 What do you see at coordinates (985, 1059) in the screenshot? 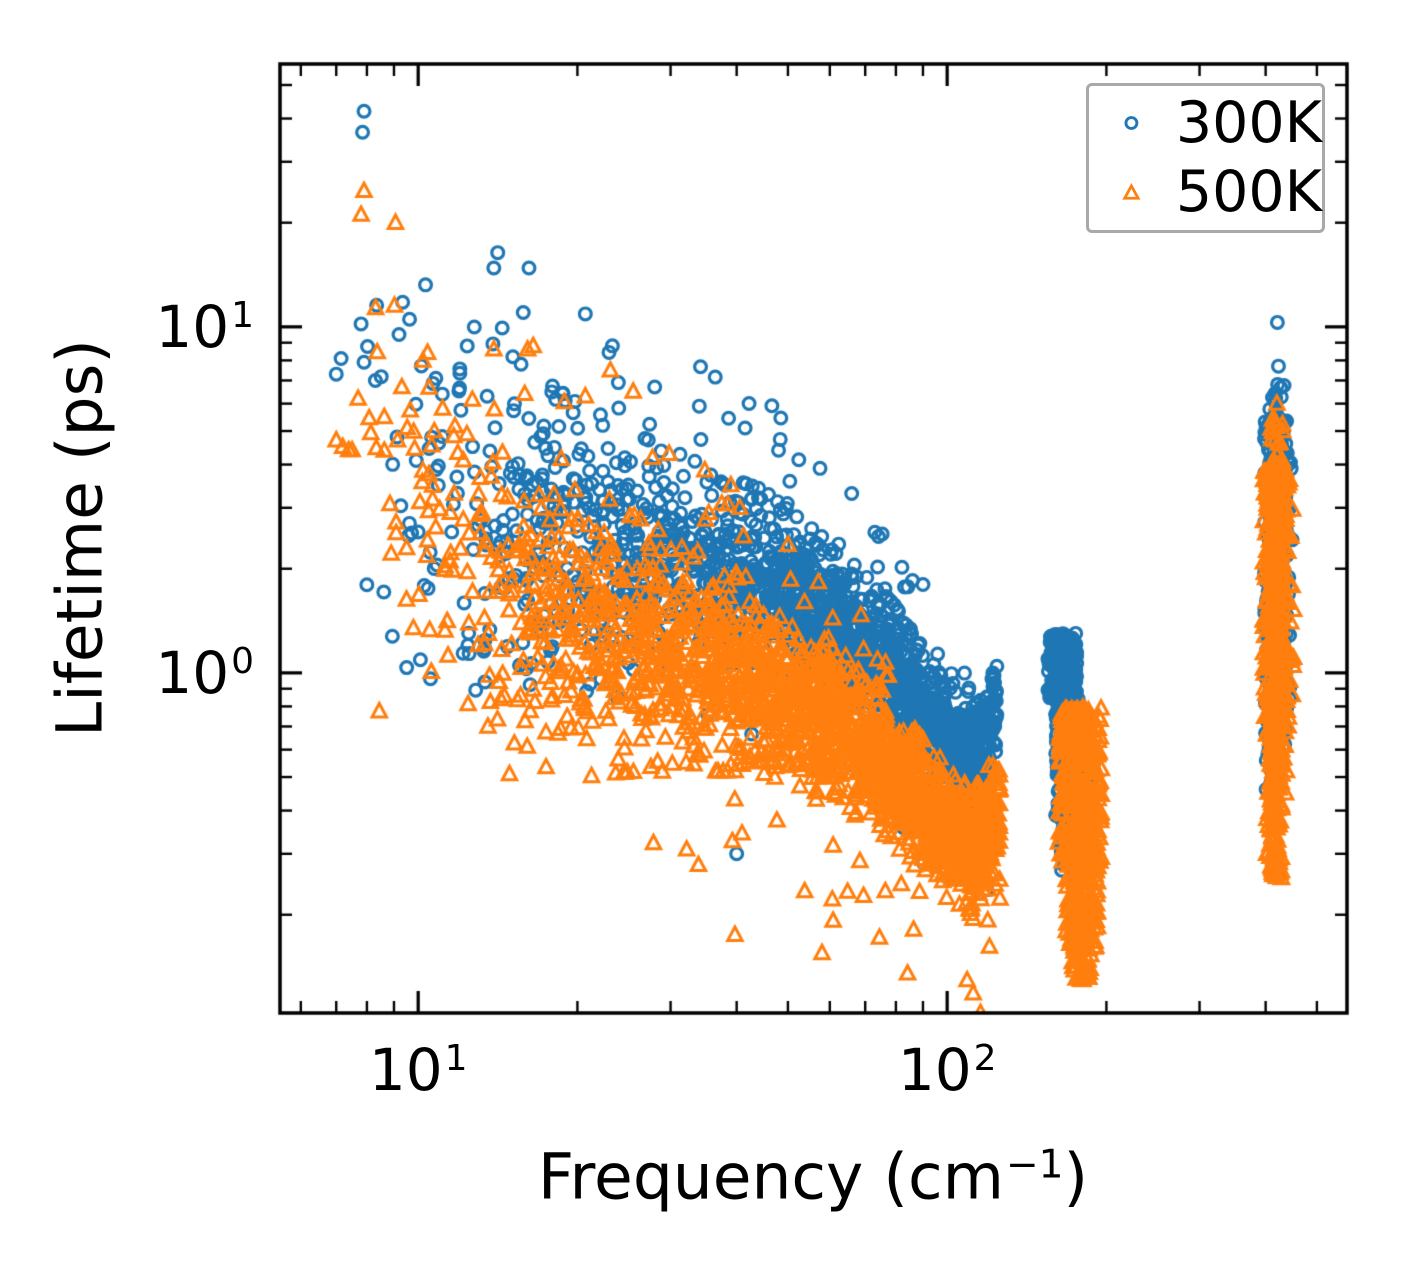
I see `tick-exponent: 2` at bounding box center [985, 1059].